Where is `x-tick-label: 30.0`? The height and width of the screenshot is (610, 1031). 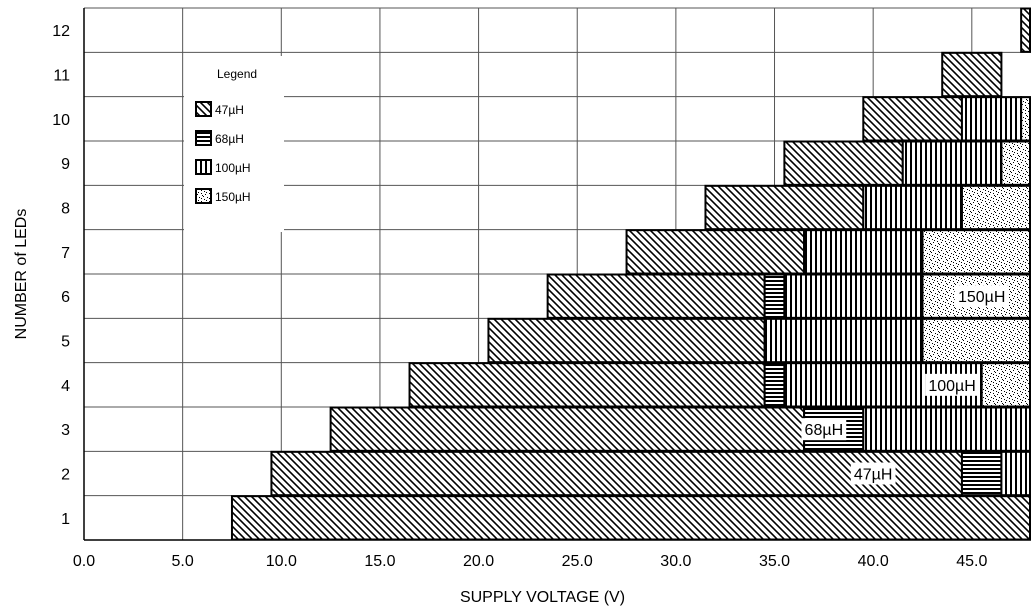
x-tick-label: 30.0 is located at coordinates (675, 561).